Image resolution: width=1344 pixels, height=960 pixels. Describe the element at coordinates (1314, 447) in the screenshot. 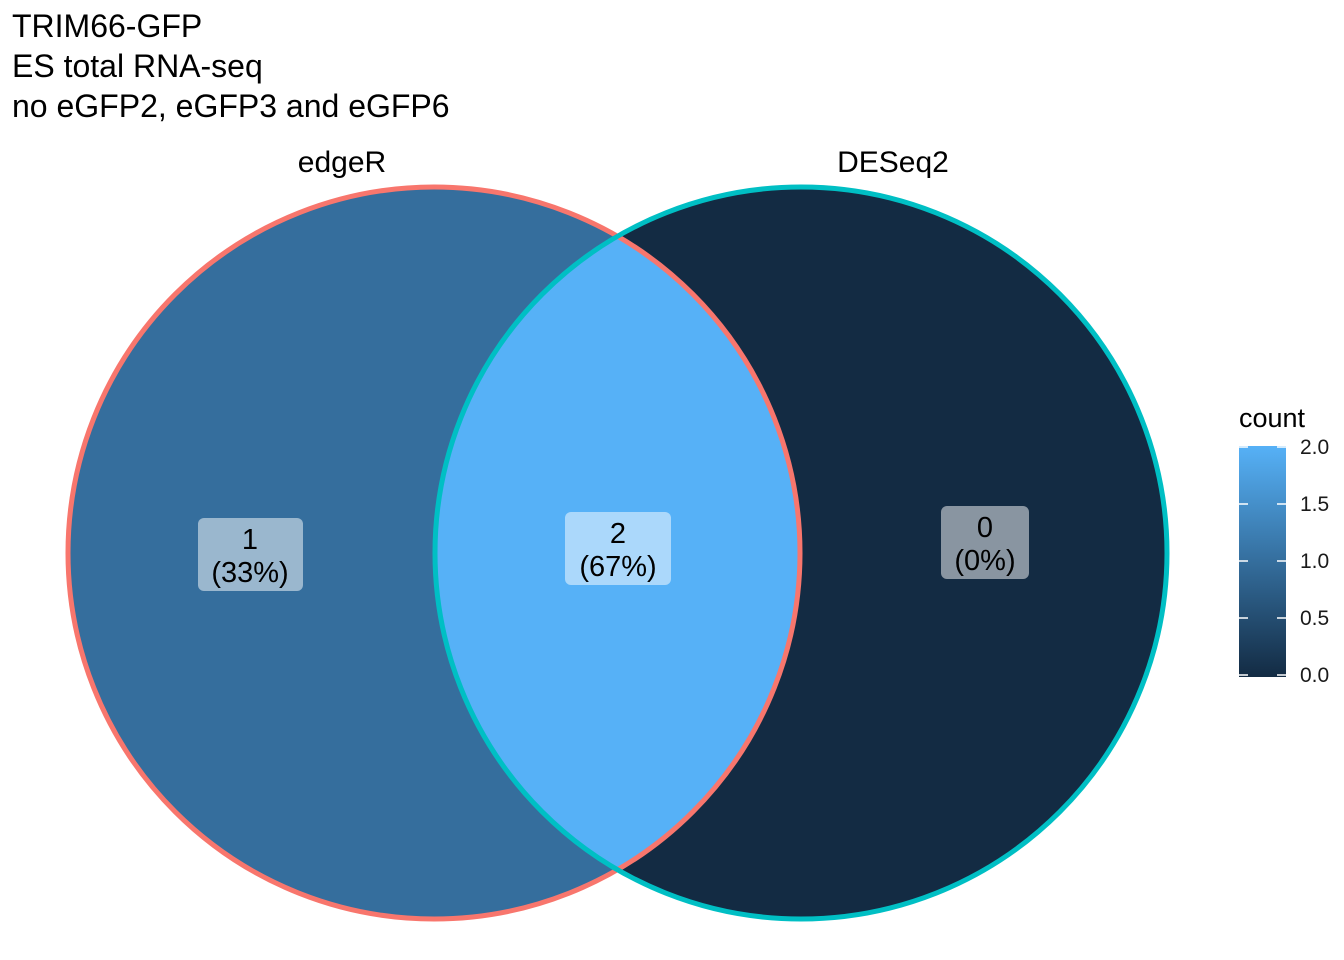

I see `legend-tick-label: 2.0` at that location.